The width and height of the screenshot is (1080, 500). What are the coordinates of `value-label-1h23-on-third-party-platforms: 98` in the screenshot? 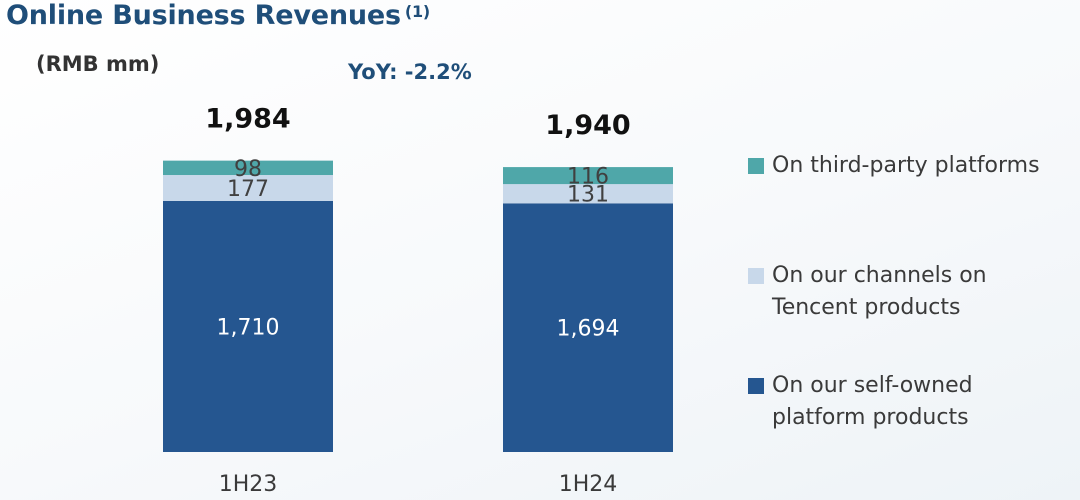 It's located at (248, 169).